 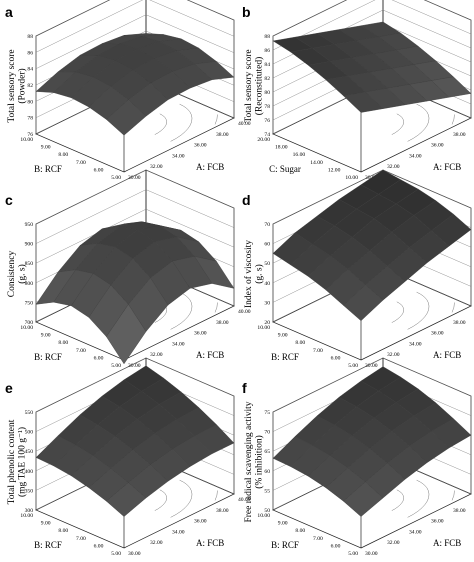 I want to click on z-tick-label: 800, so click(x=29, y=284).